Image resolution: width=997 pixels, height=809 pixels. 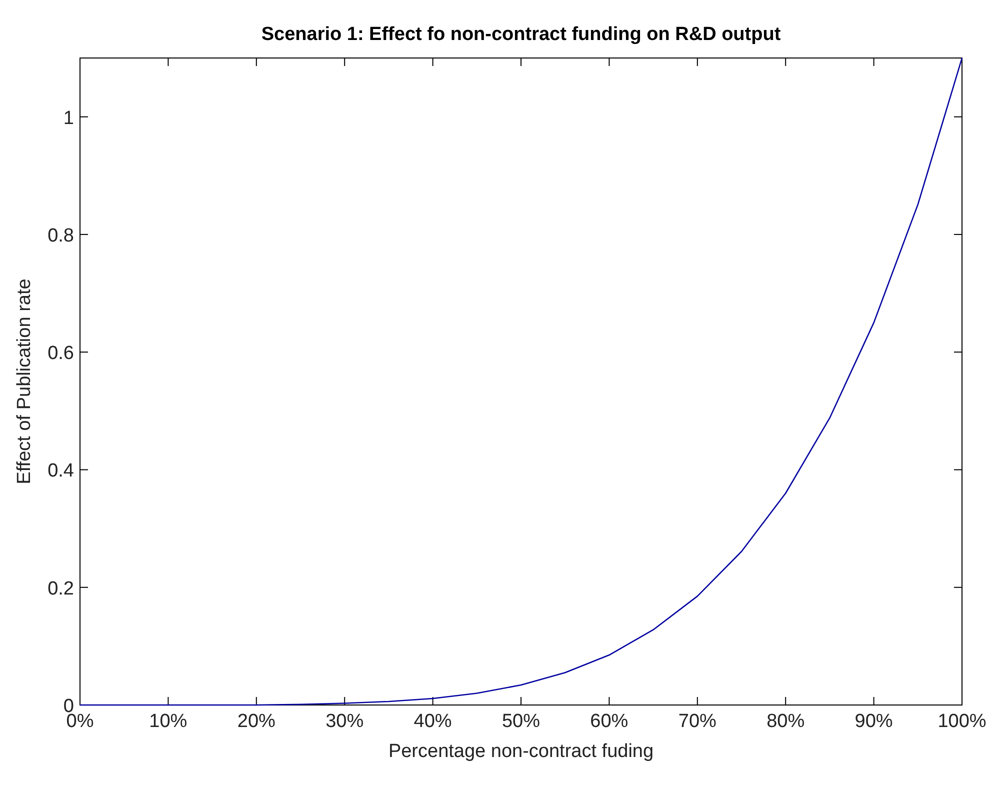 What do you see at coordinates (785, 721) in the screenshot?
I see `x-tick-label: 80%` at bounding box center [785, 721].